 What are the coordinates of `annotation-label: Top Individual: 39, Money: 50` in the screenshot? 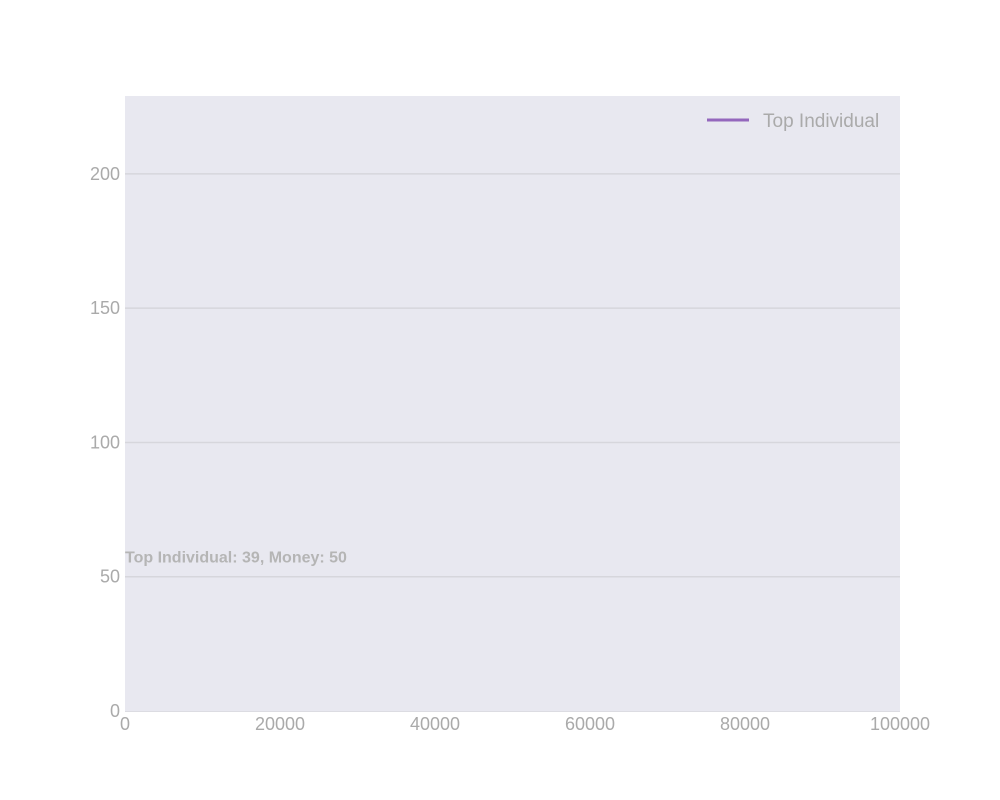 It's located at (236, 558).